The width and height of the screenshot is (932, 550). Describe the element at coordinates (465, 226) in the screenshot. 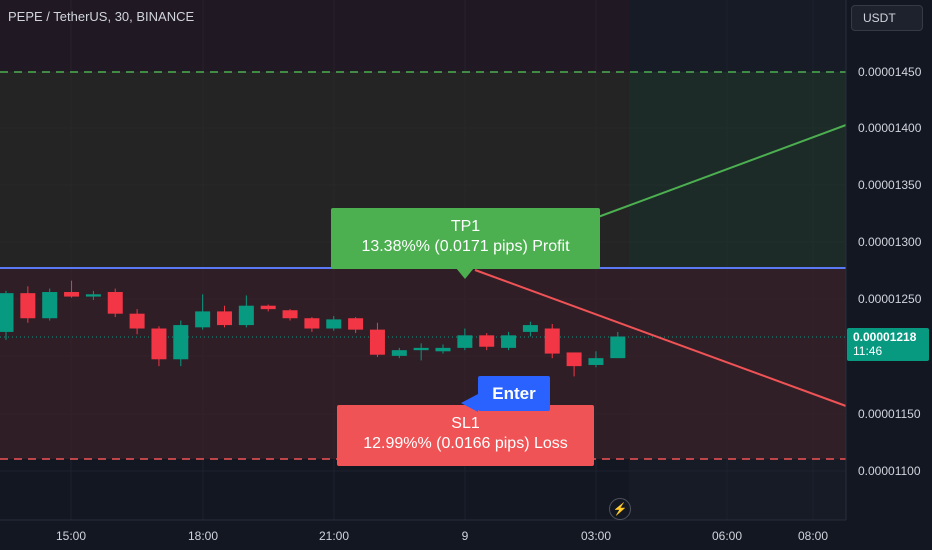

I see `tp-title: TP1` at that location.